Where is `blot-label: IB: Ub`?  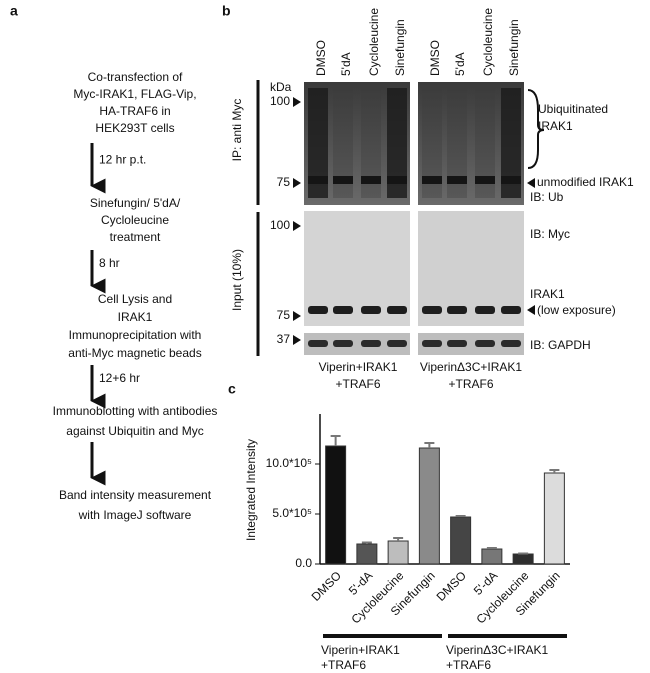
blot-label: IB: Ub is located at coordinates (547, 197).